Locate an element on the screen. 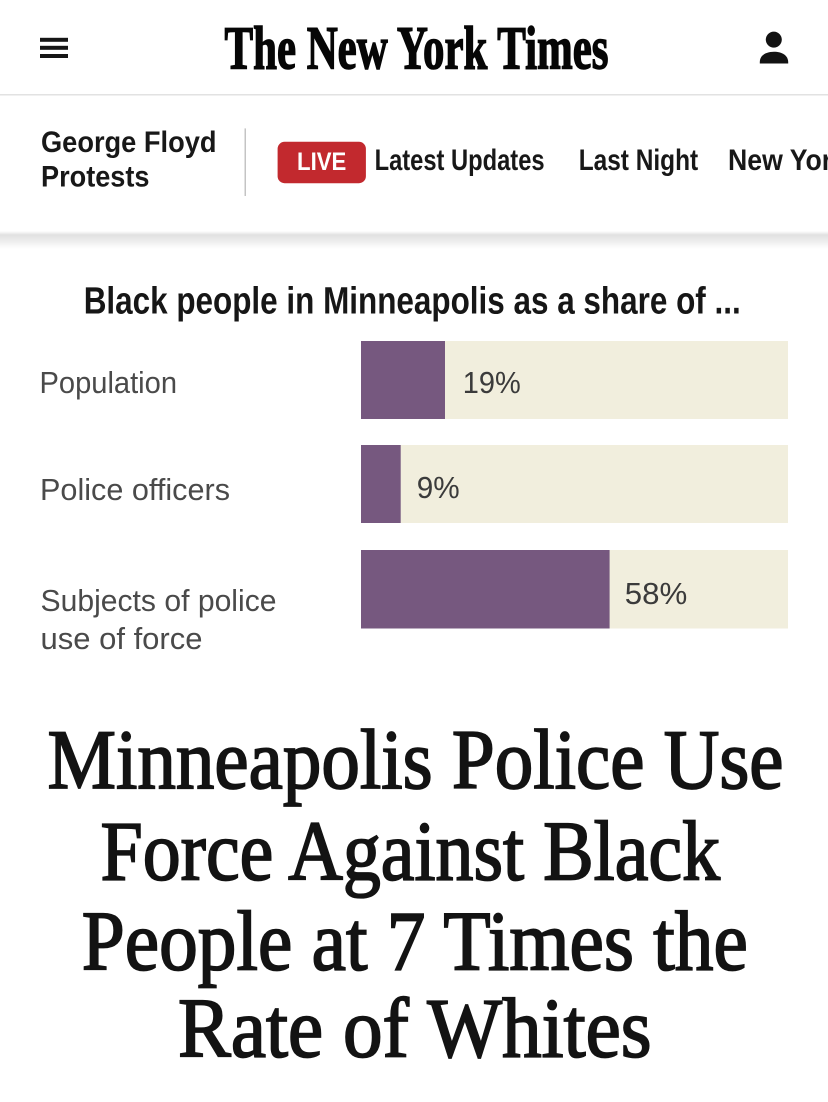 This screenshot has height=1102, width=828. svg-text: Subjects of police is located at coordinates (159, 600).